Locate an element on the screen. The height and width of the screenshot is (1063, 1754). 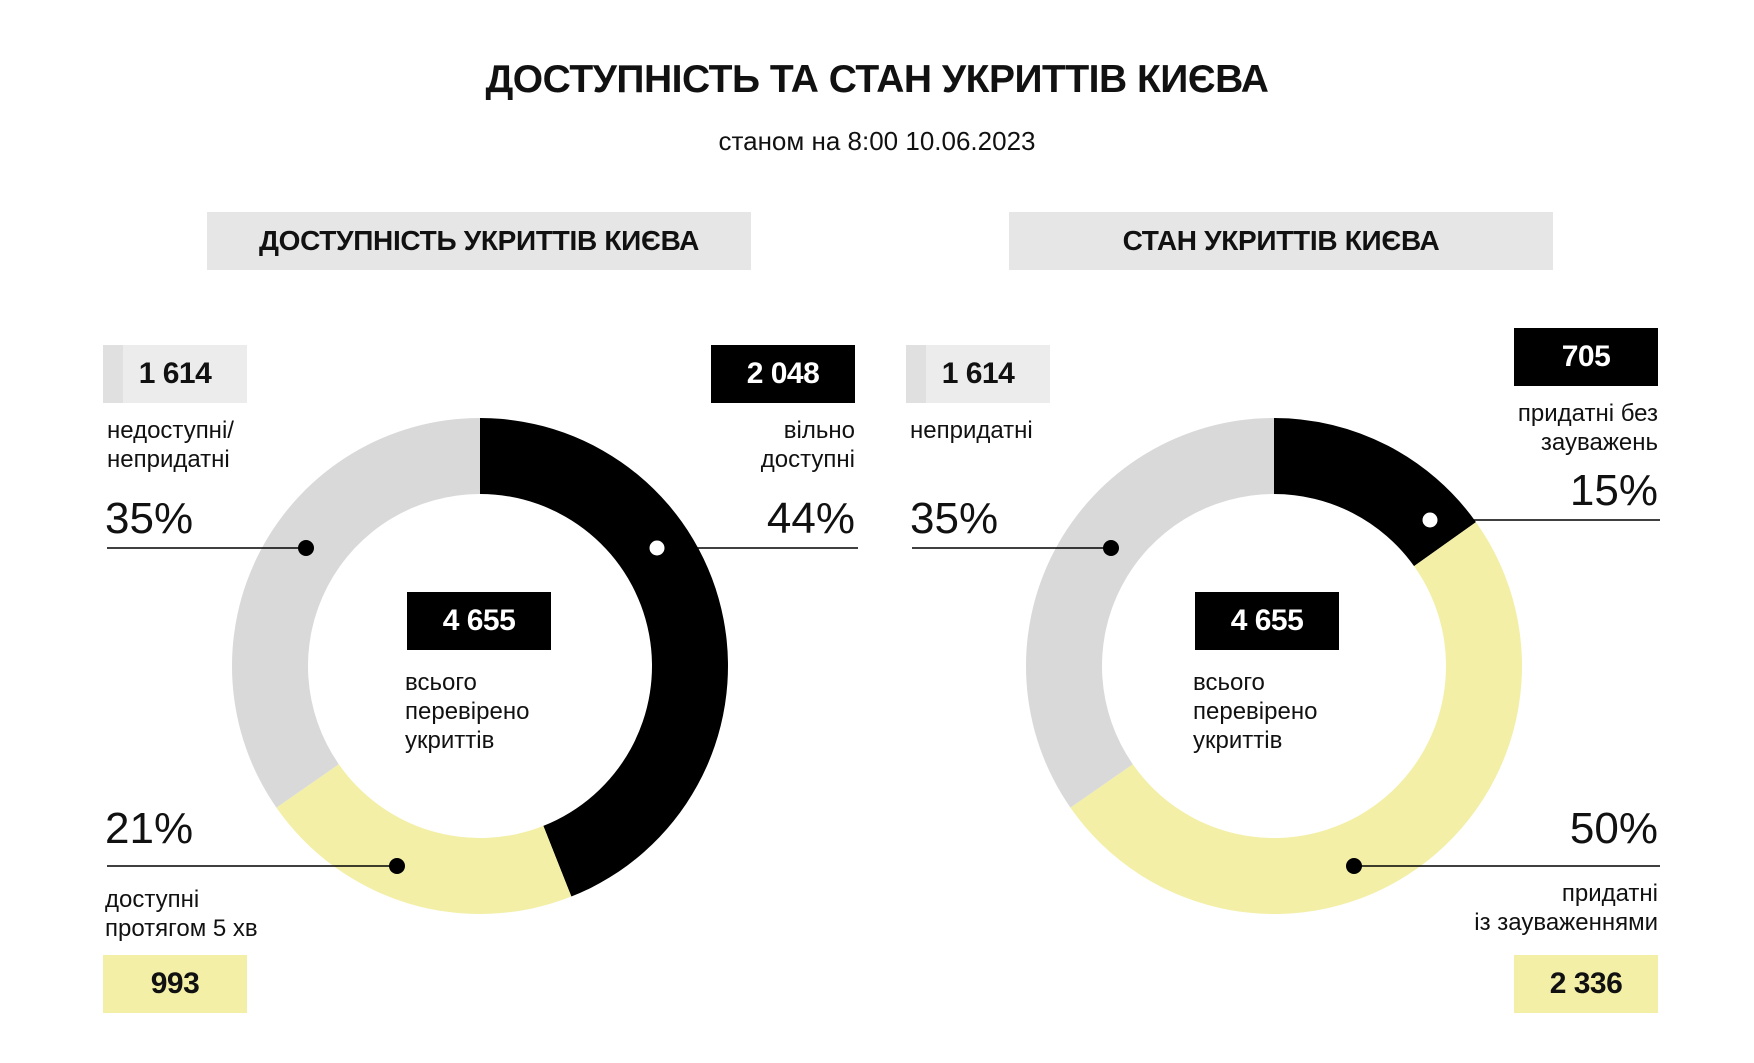
label-unfit: непридатні is located at coordinates (971, 430).